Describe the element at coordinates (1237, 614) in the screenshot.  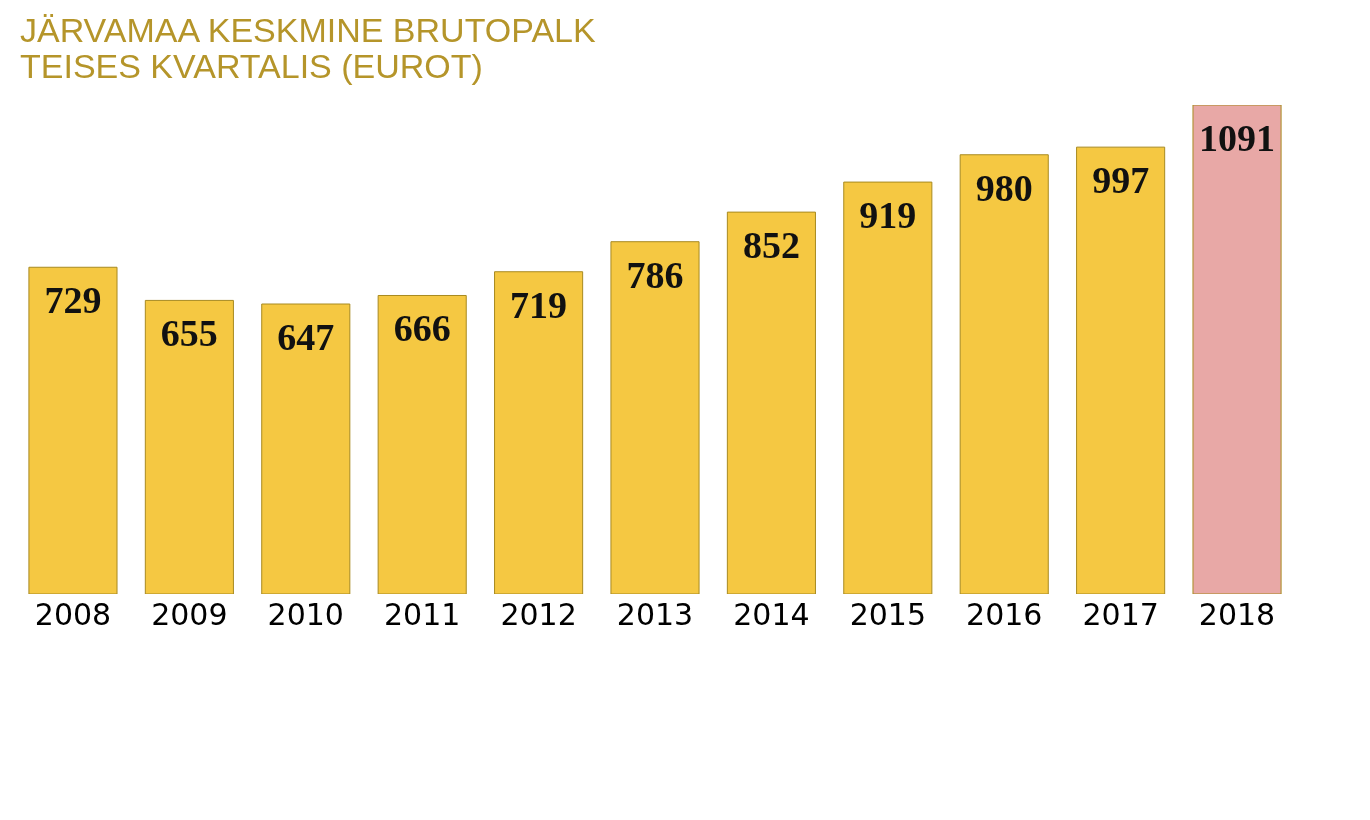
I see `x-tick-label: 2018` at that location.